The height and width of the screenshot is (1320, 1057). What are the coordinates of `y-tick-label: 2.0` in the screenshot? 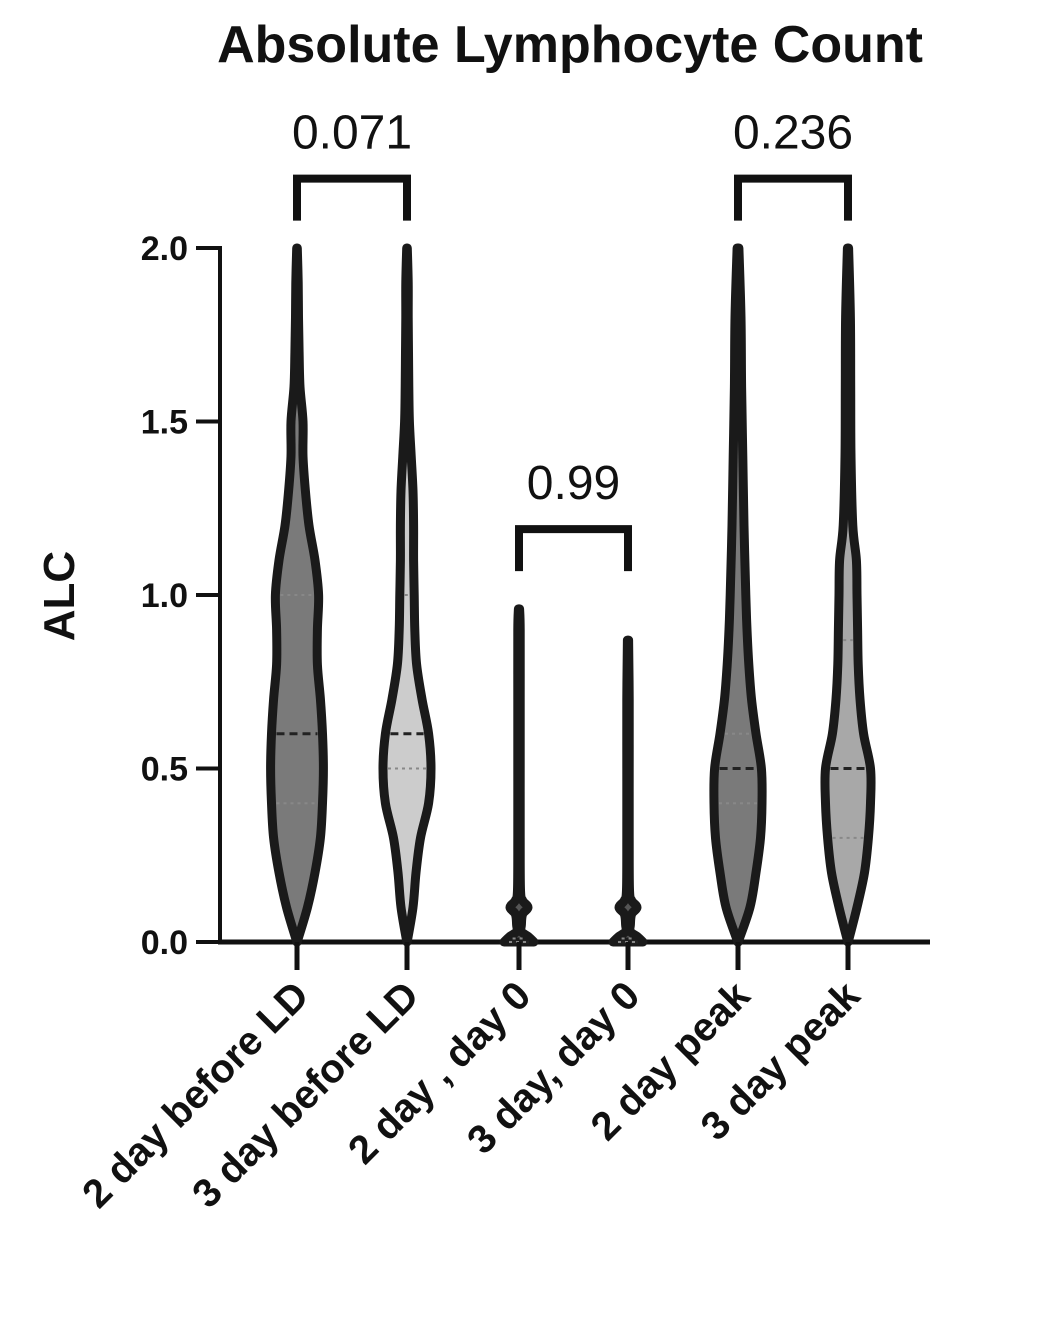 It's located at (164, 249).